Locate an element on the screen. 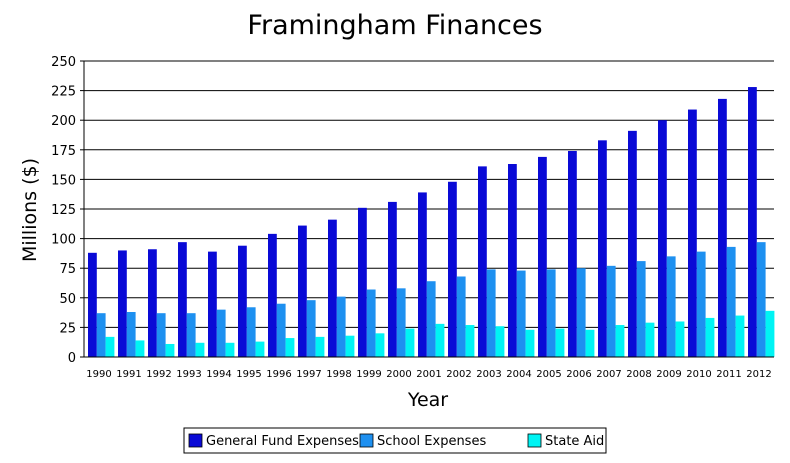 The image size is (790, 463). bar-school-2000 is located at coordinates (401, 322).